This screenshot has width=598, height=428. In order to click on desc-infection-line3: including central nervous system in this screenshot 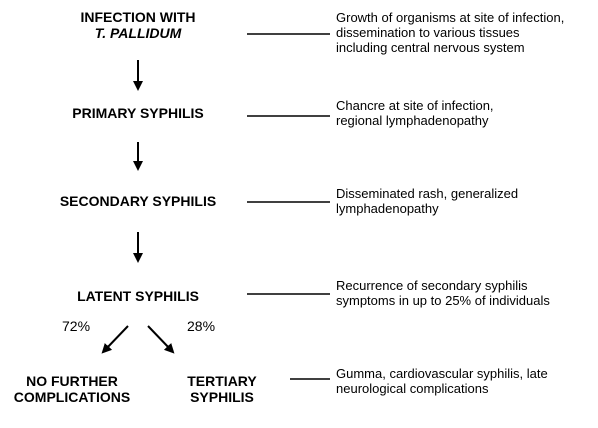, I will do `click(430, 47)`.